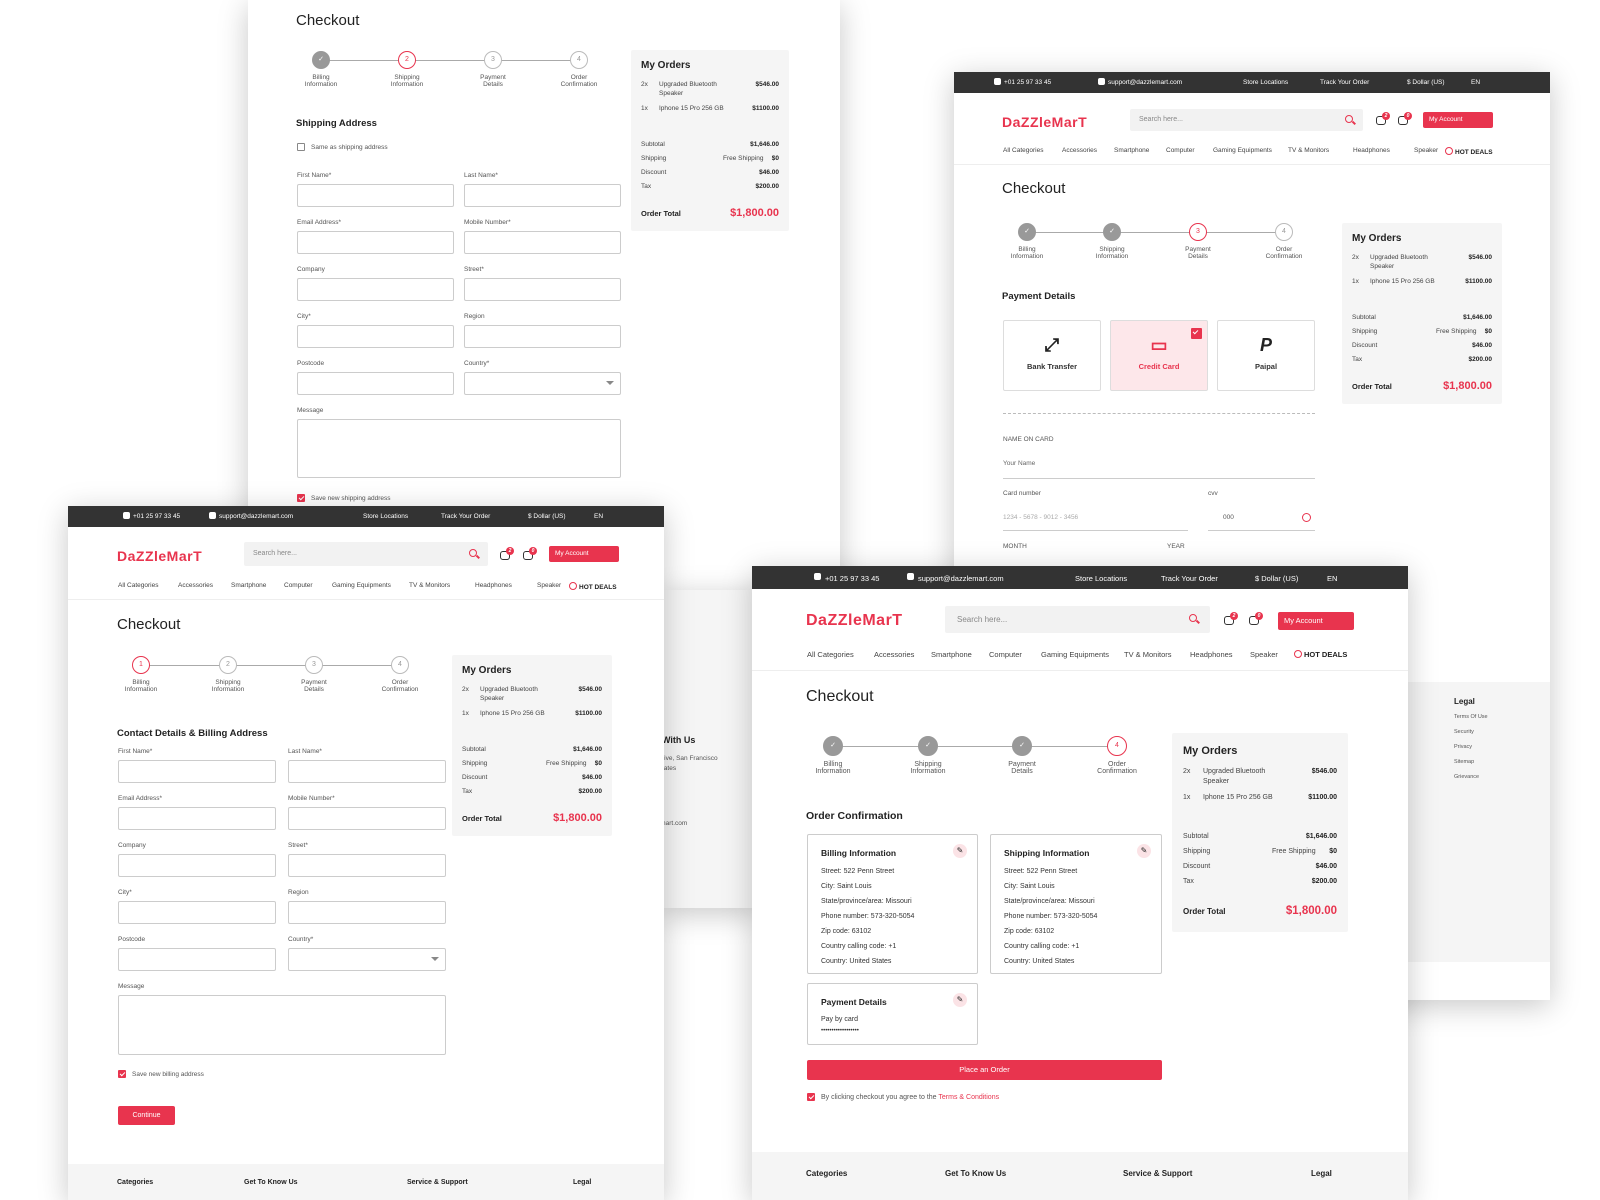  I want to click on footer-terms-link: Terms Of Use, so click(1471, 717).